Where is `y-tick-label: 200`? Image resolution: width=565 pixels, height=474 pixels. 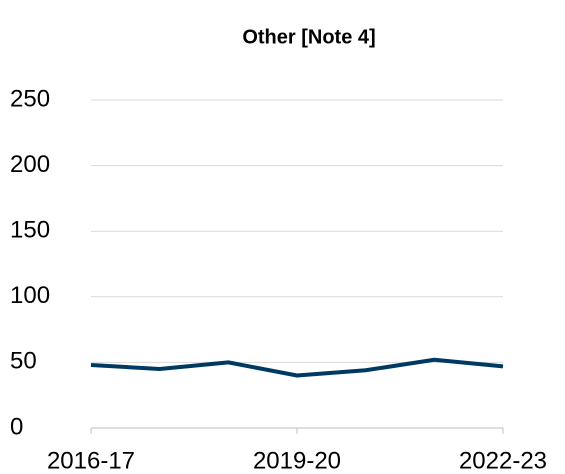
y-tick-label: 200 is located at coordinates (30, 164).